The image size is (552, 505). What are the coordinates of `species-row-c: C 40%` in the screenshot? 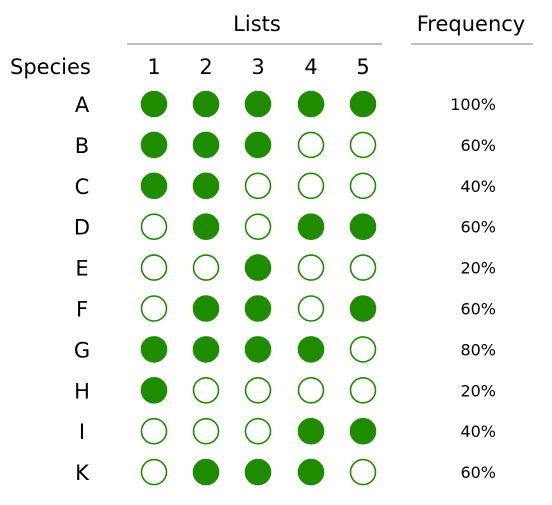 It's located at (285, 186).